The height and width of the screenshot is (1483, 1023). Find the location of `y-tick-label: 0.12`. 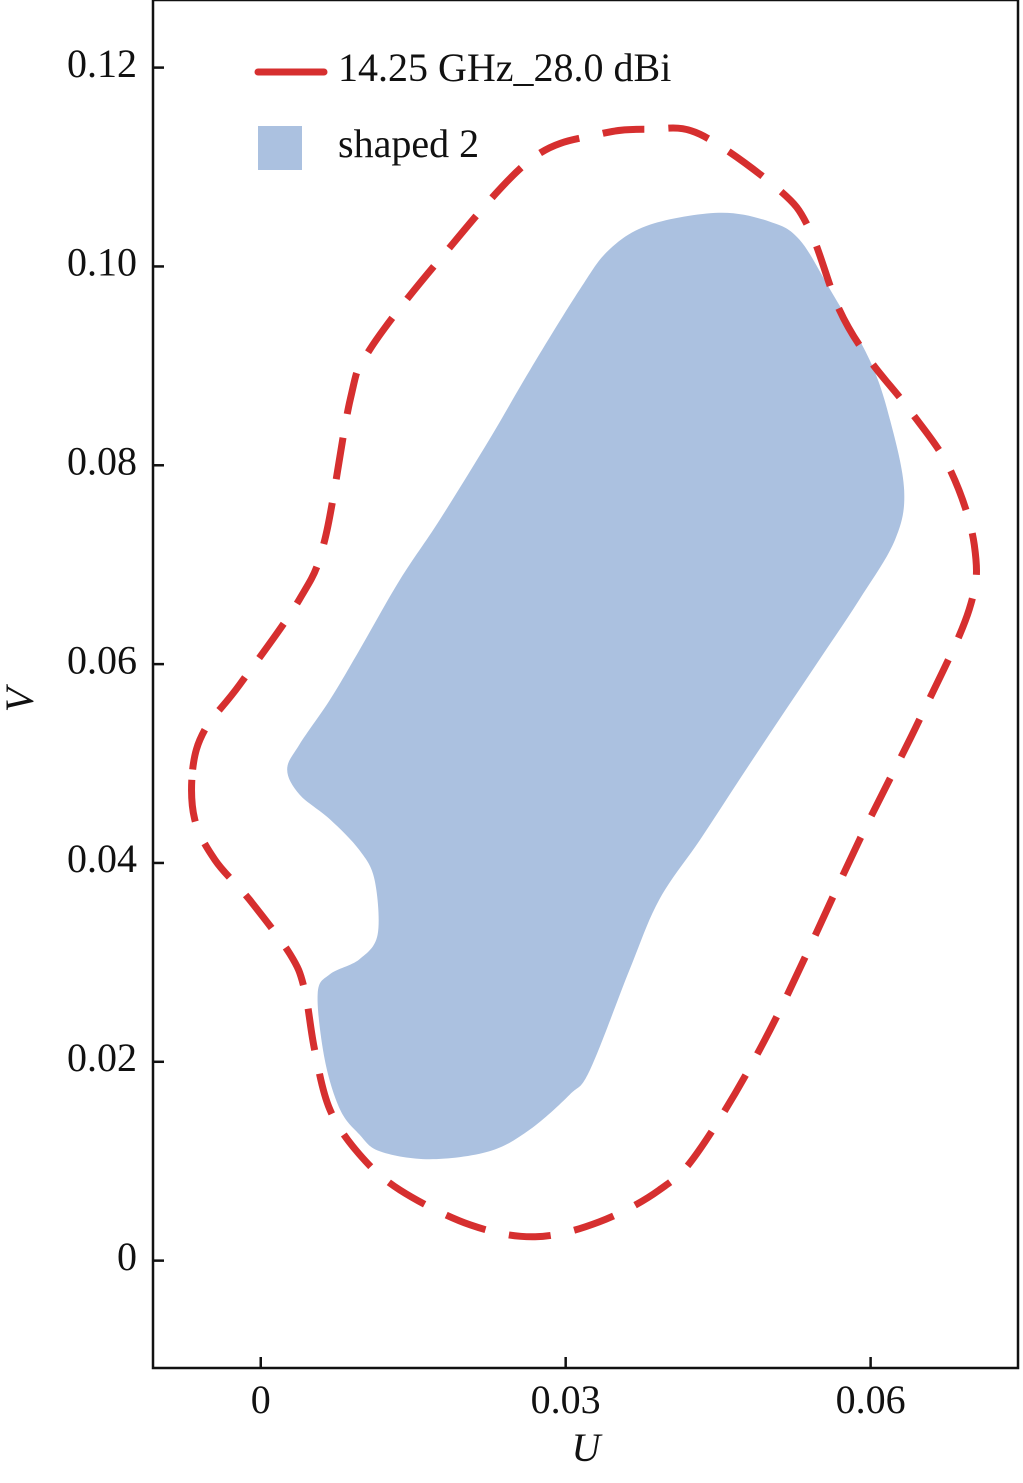

y-tick-label: 0.12 is located at coordinates (102, 63).